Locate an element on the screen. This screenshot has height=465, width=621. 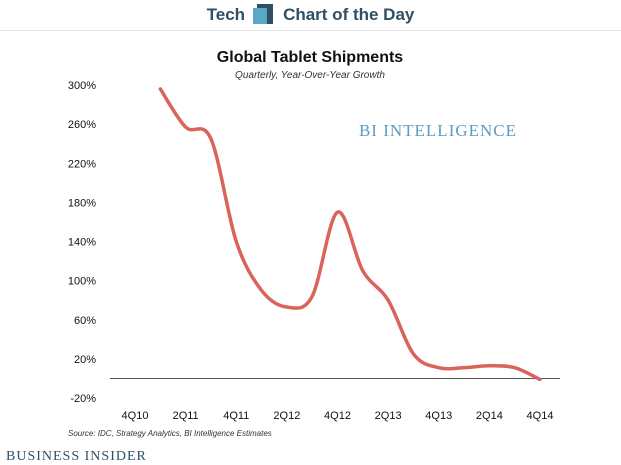
y-tick-label: 300% is located at coordinates (82, 86).